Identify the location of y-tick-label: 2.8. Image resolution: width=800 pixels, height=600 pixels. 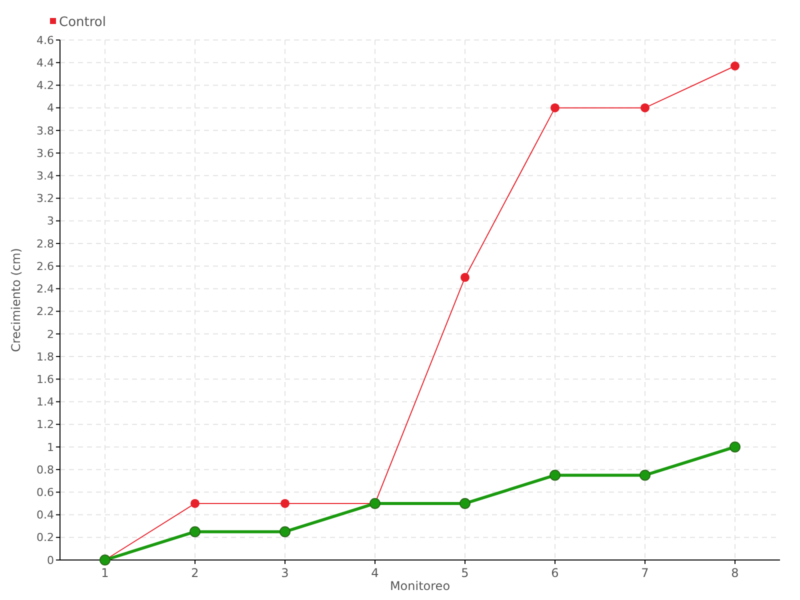
(45, 243).